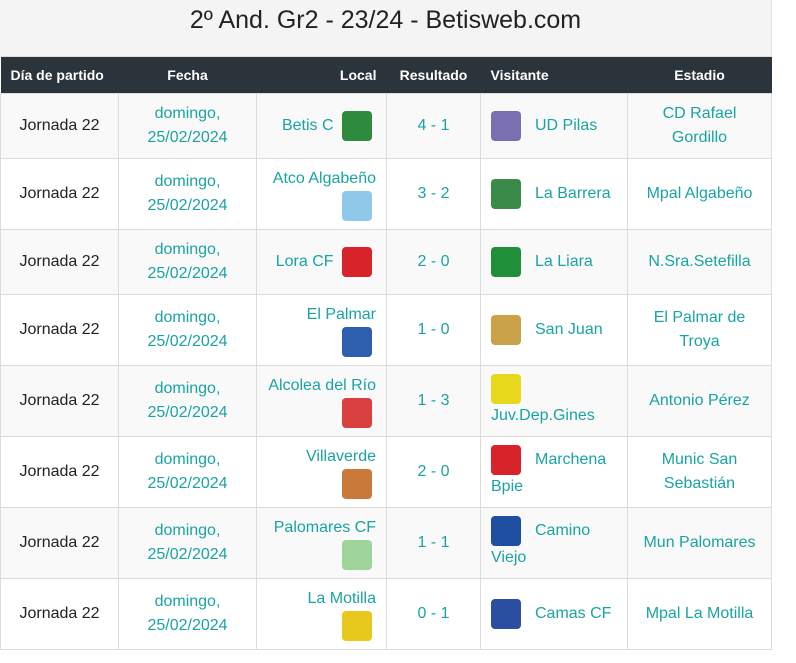  Describe the element at coordinates (321, 543) in the screenshot. I see `home-team: Palomares CF` at that location.